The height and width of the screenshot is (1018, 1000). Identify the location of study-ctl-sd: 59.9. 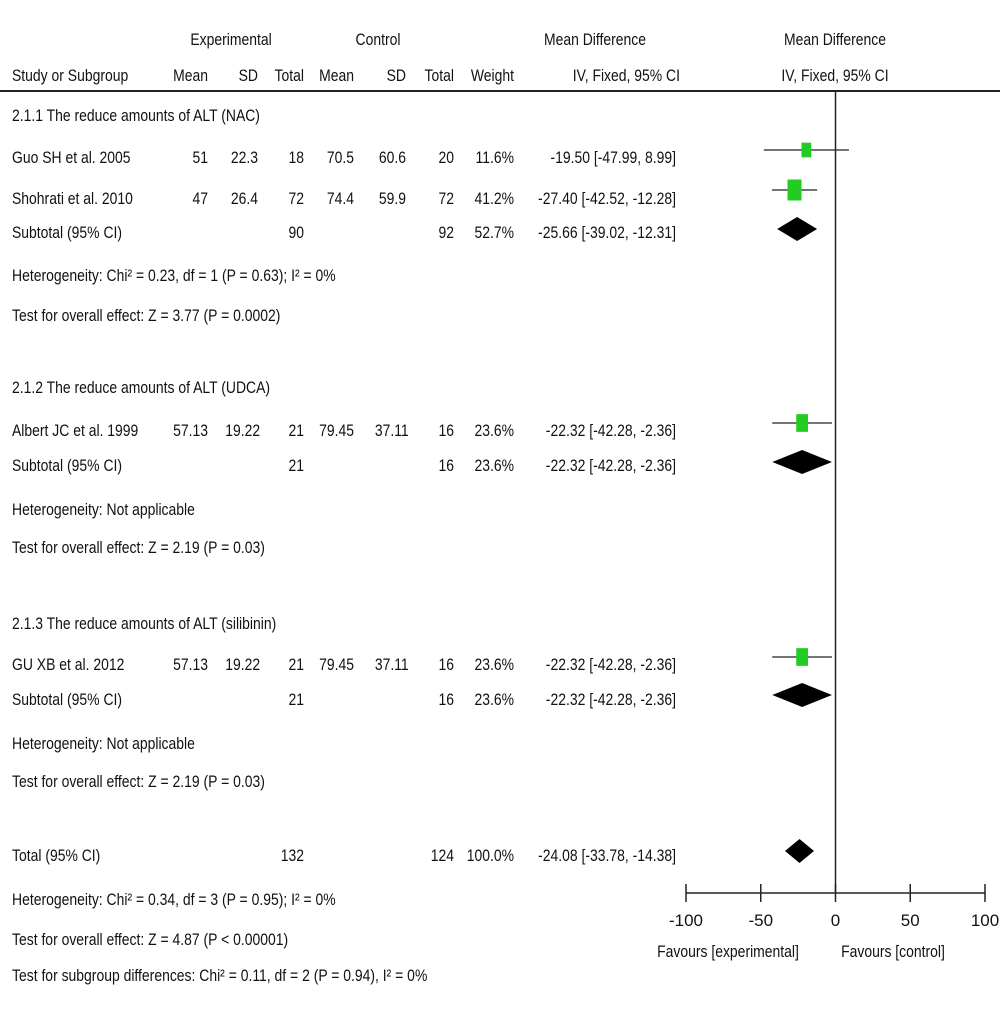
(392, 198).